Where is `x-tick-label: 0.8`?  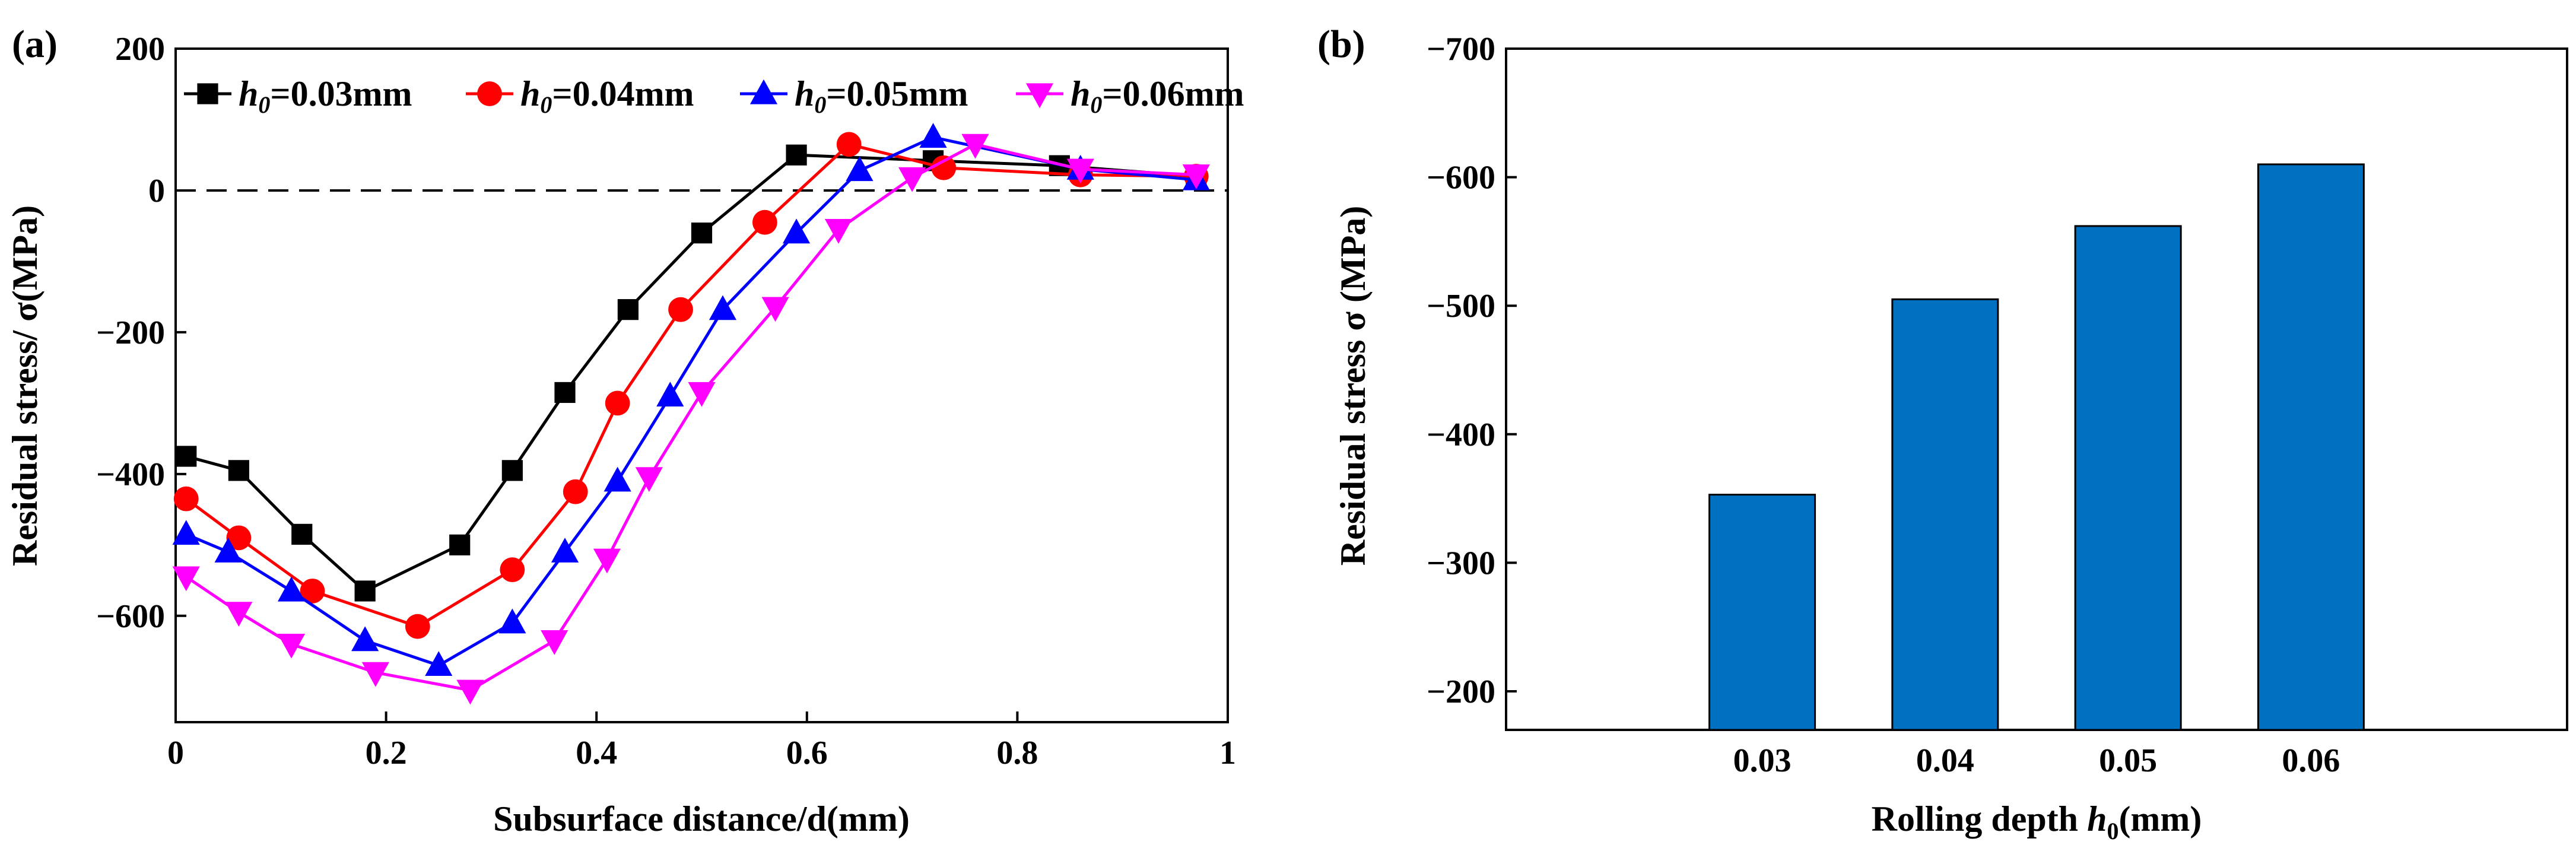 x-tick-label: 0.8 is located at coordinates (1017, 753).